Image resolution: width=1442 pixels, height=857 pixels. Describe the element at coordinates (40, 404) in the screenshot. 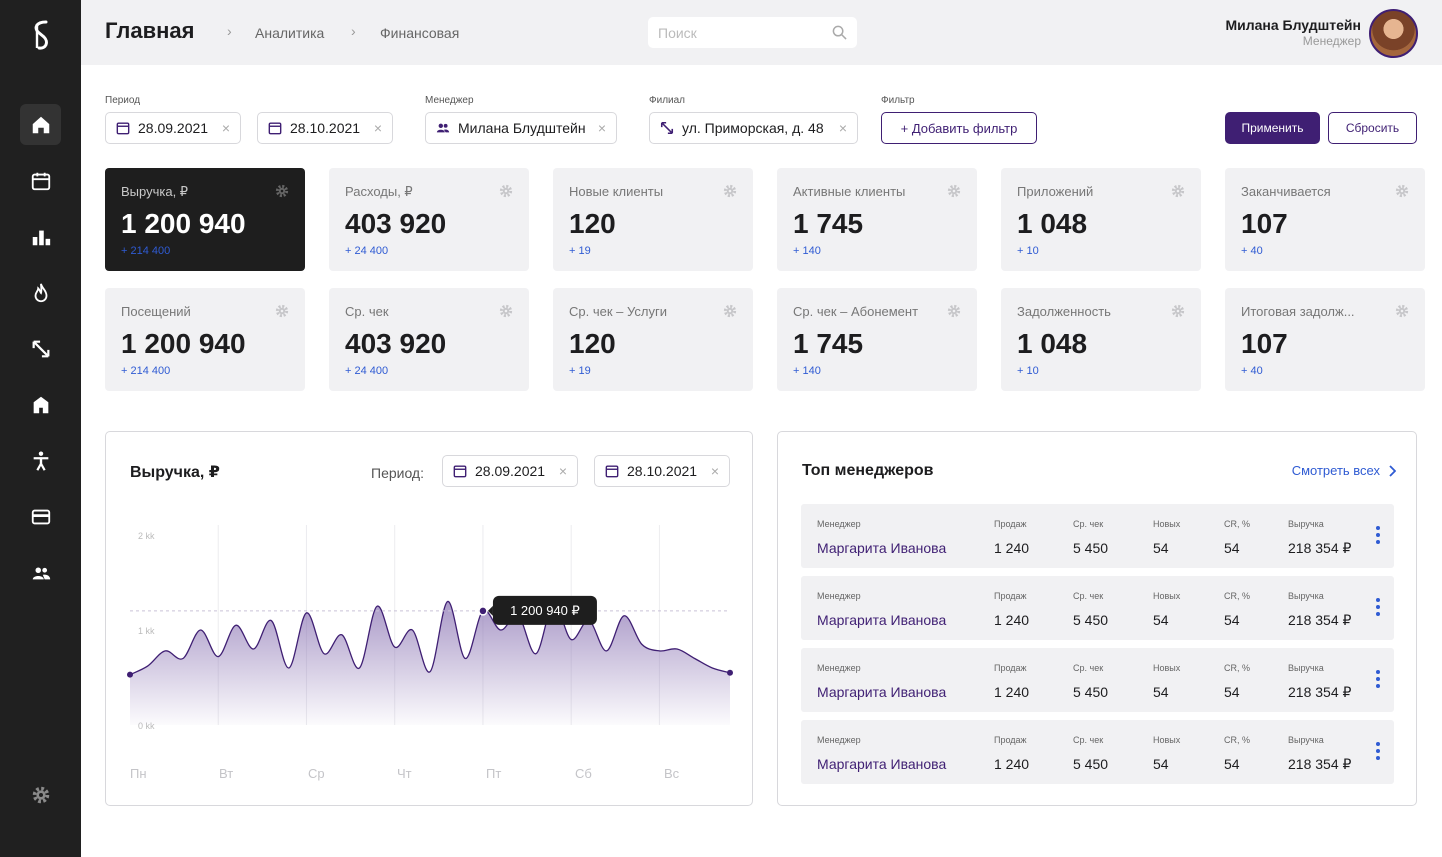

I see `sidebar-item-building` at that location.